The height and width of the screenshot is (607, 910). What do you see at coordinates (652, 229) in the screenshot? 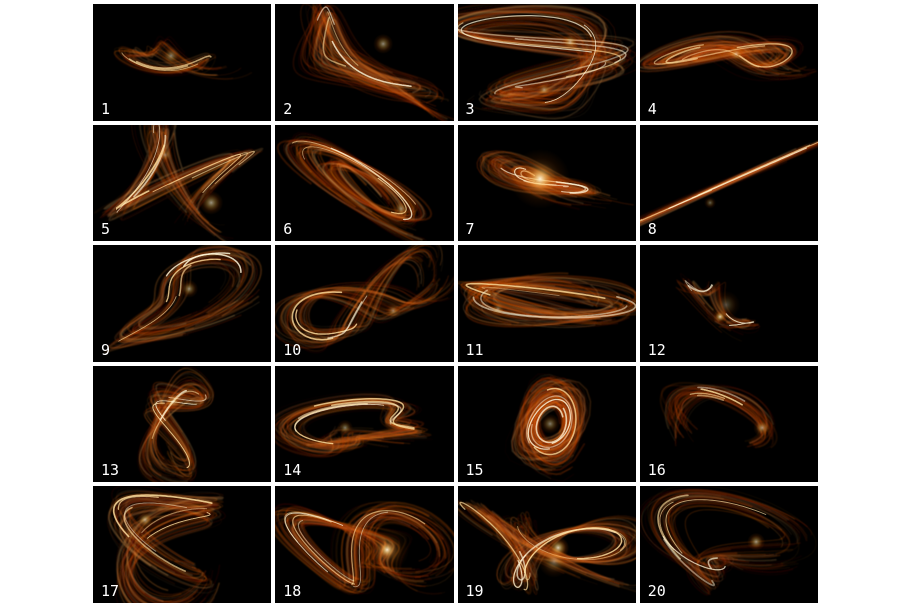
I see `tile-number: 8` at bounding box center [652, 229].